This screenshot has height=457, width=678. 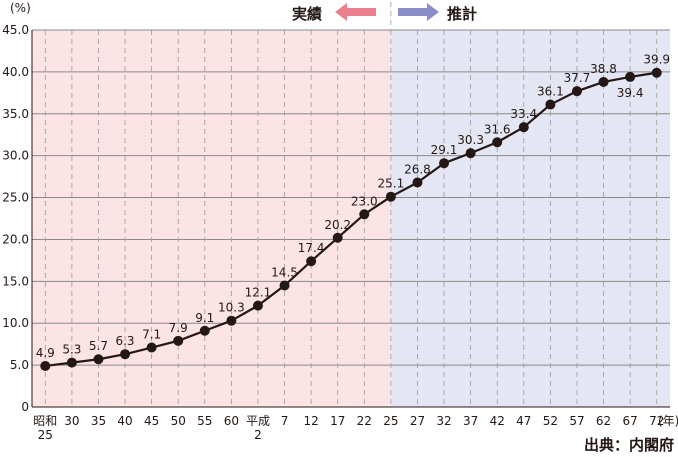 I want to click on x-tick-line: 57, so click(x=576, y=421).